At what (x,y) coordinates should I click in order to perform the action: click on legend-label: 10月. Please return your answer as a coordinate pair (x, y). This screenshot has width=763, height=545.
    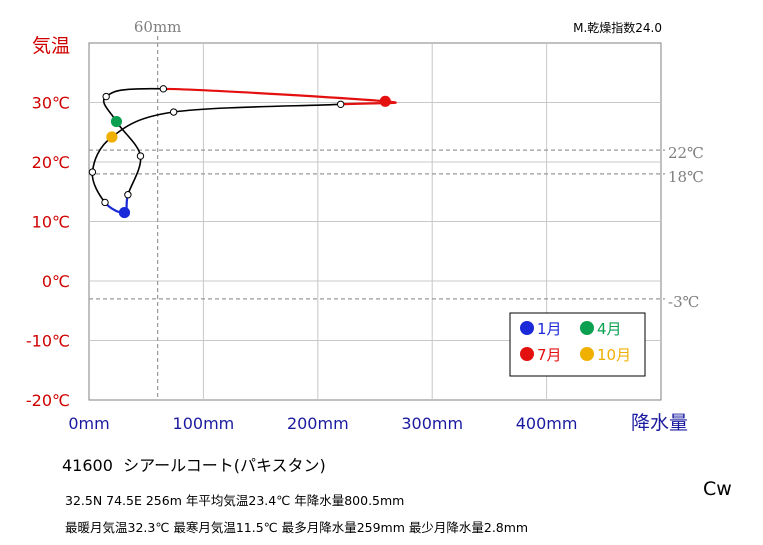
    Looking at the image, I should click on (614, 355).